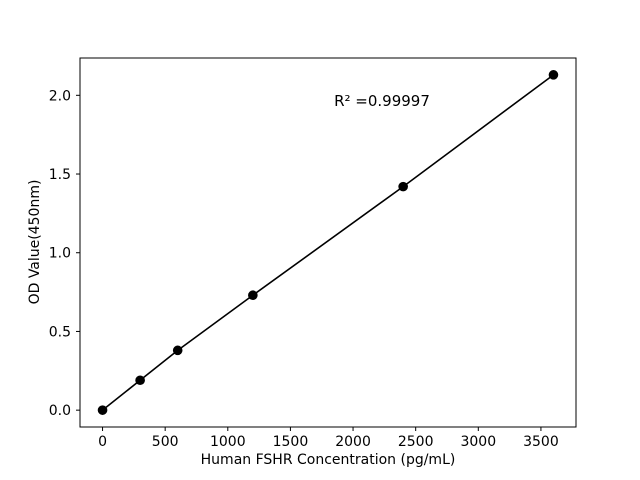  Describe the element at coordinates (478, 442) in the screenshot. I see `x-tick-label: 3000` at that location.